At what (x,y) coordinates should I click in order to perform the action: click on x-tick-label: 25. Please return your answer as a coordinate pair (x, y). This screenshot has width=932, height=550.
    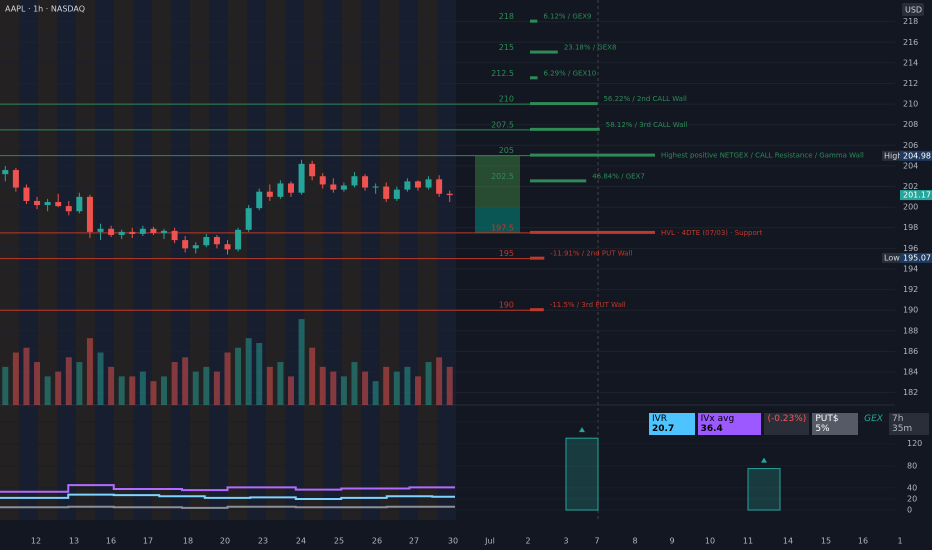
    Looking at the image, I should click on (339, 541).